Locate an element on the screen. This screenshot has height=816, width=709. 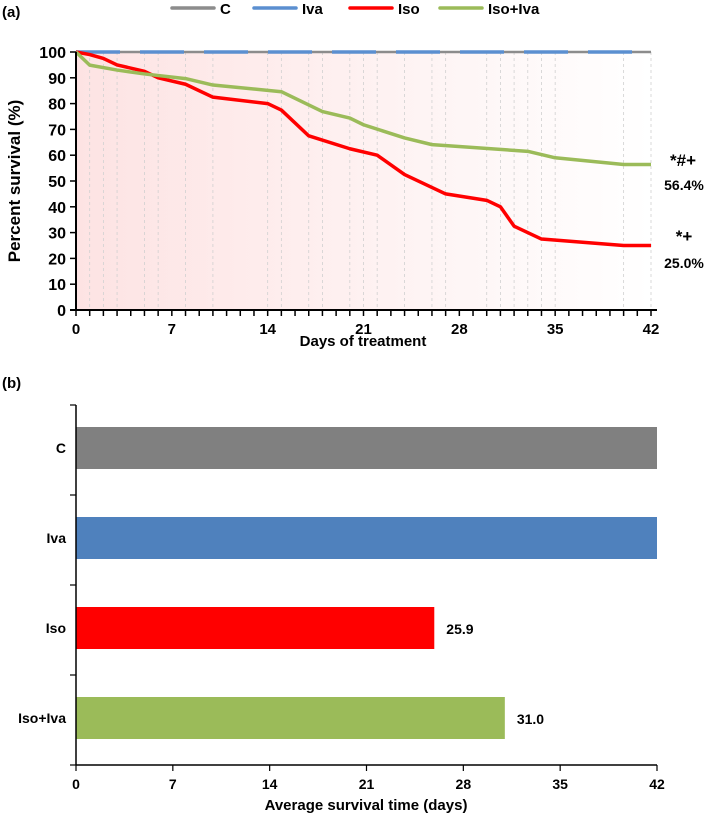
bar-iso-iva is located at coordinates (290, 718).